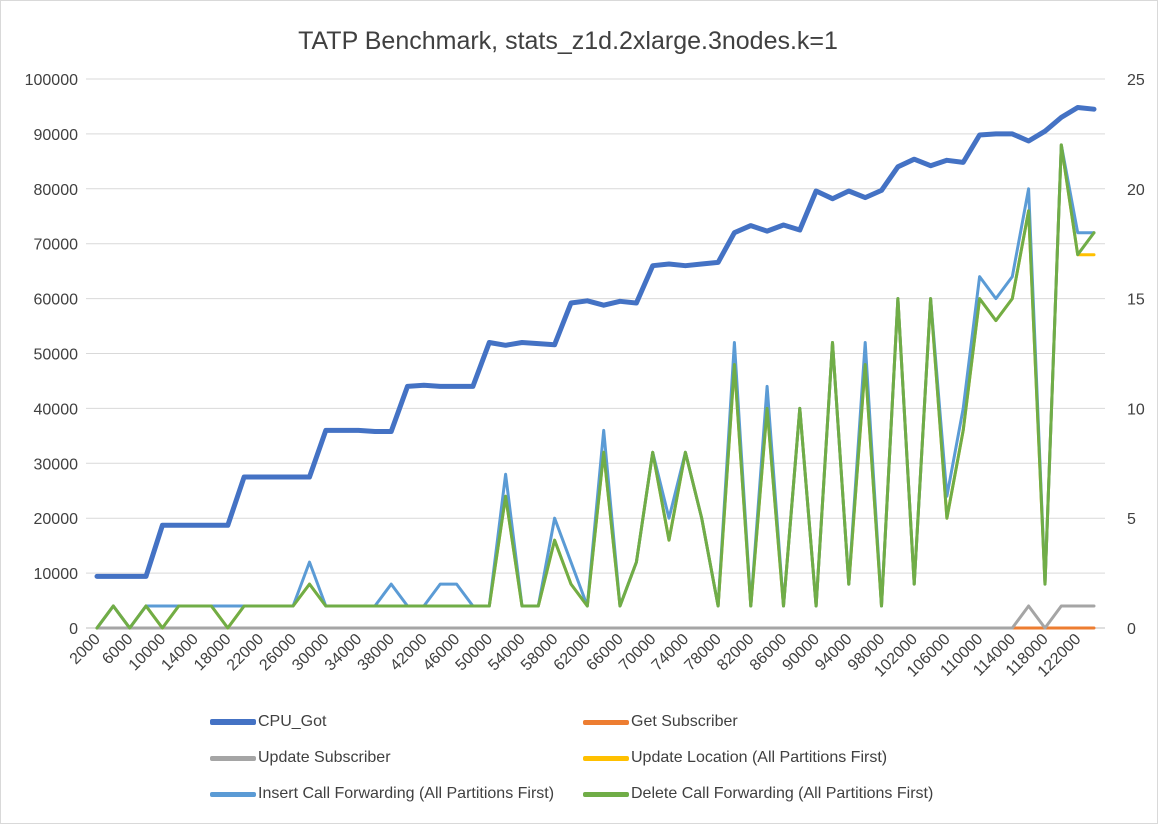 This screenshot has width=1158, height=824. Describe the element at coordinates (1136, 190) in the screenshot. I see `y2-tick-label: 20` at that location.